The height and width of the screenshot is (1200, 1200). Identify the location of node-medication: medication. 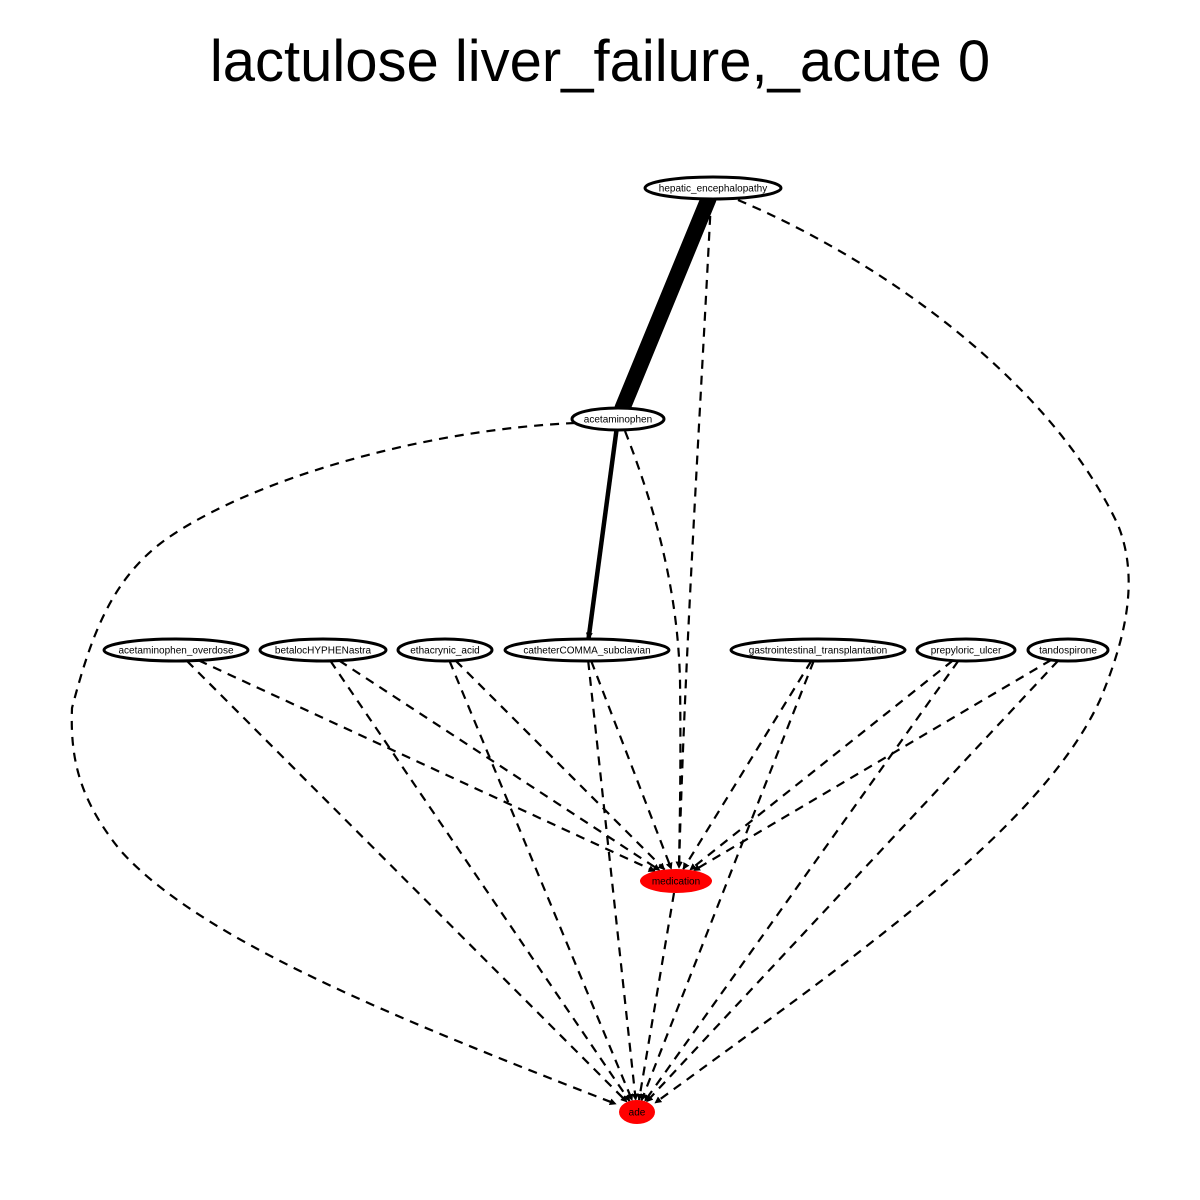
(676, 881).